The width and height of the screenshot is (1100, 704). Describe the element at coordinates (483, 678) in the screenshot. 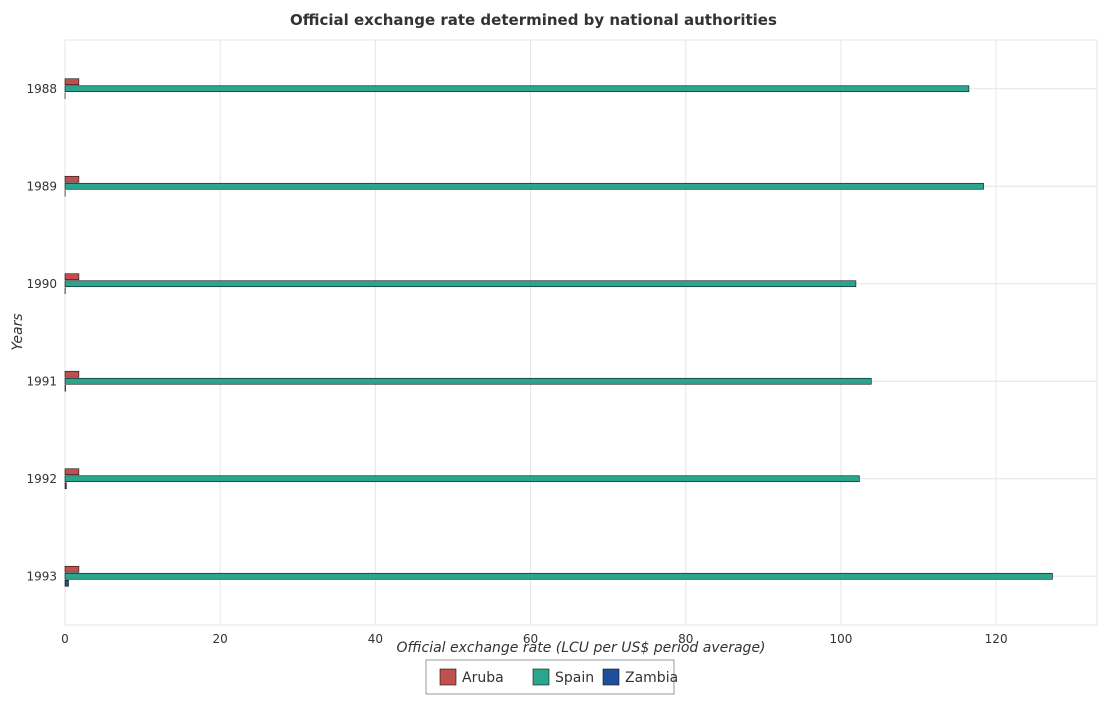

I see `legend-label-aruba: Aruba` at that location.